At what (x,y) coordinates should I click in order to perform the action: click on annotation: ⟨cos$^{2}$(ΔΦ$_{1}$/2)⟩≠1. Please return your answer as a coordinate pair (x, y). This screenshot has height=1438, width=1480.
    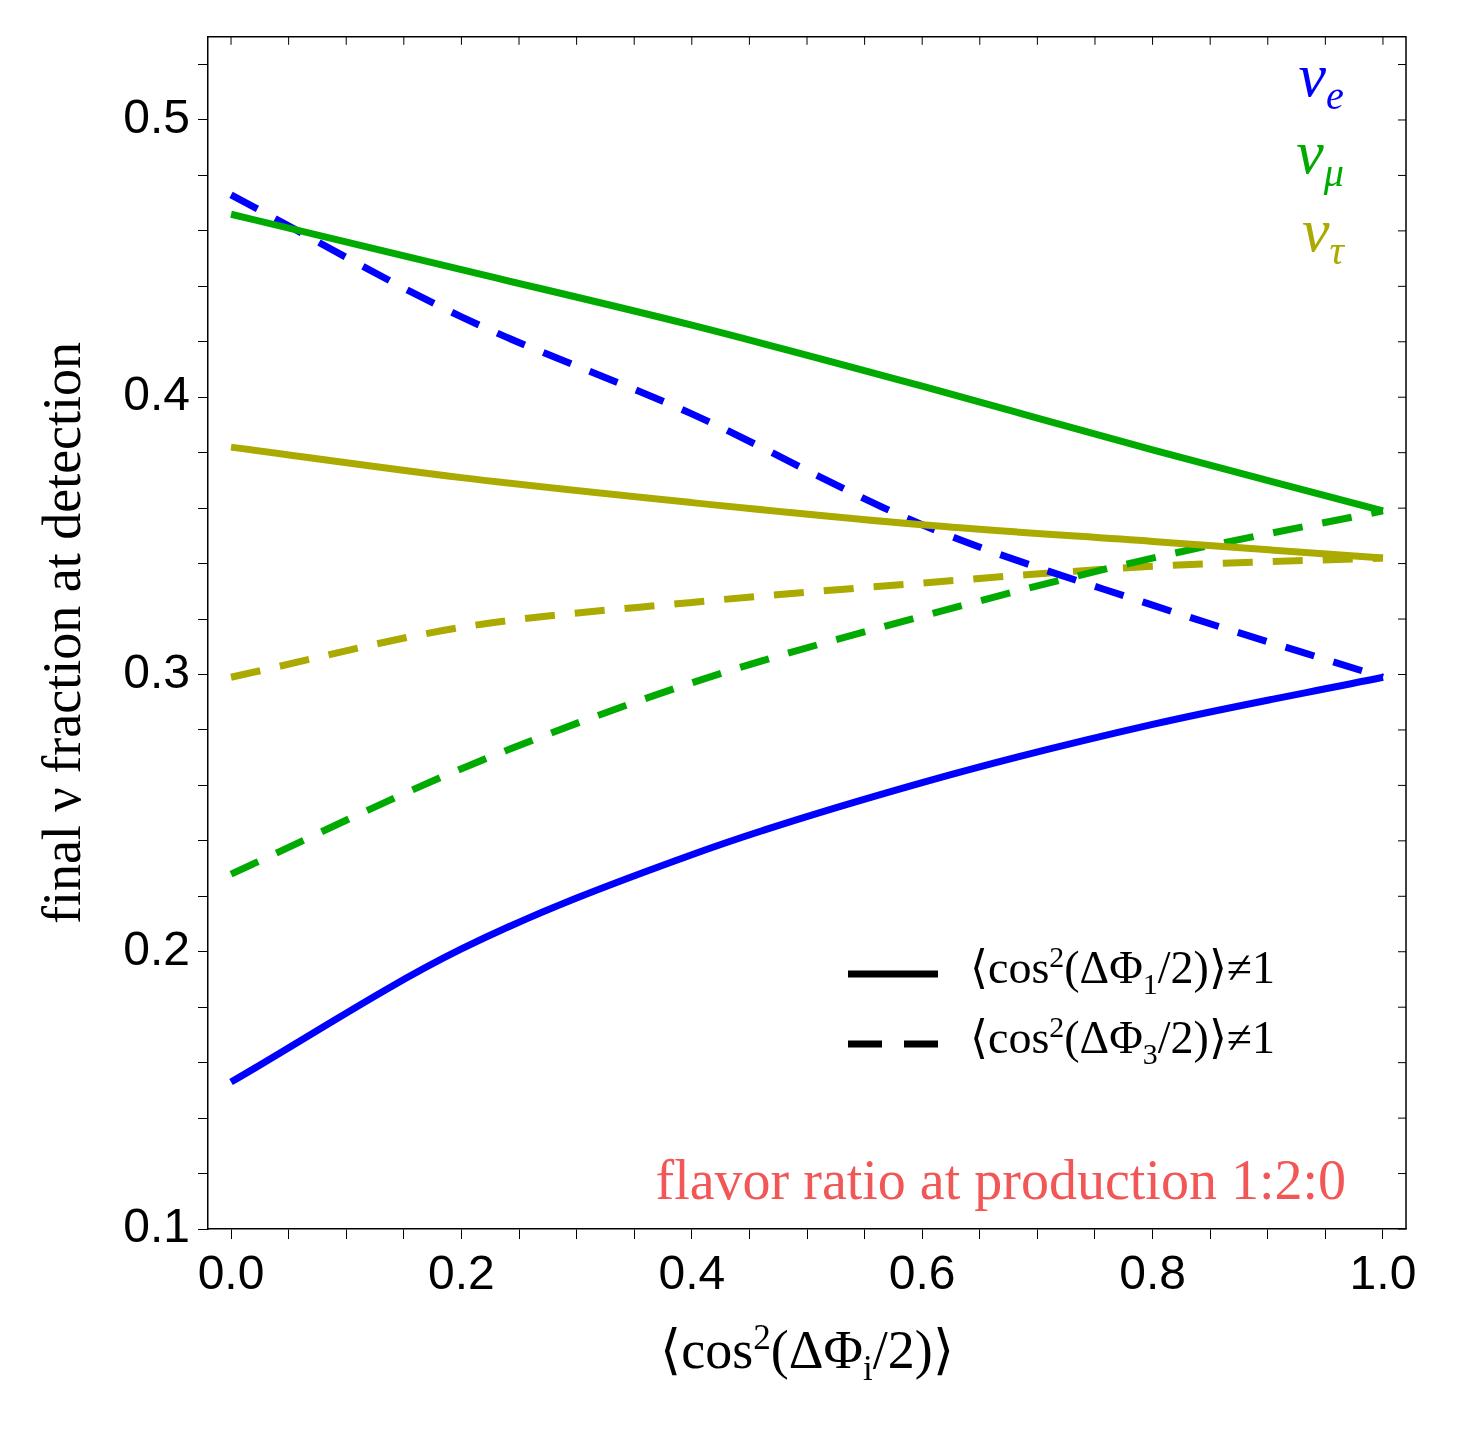
    Looking at the image, I should click on (1123, 970).